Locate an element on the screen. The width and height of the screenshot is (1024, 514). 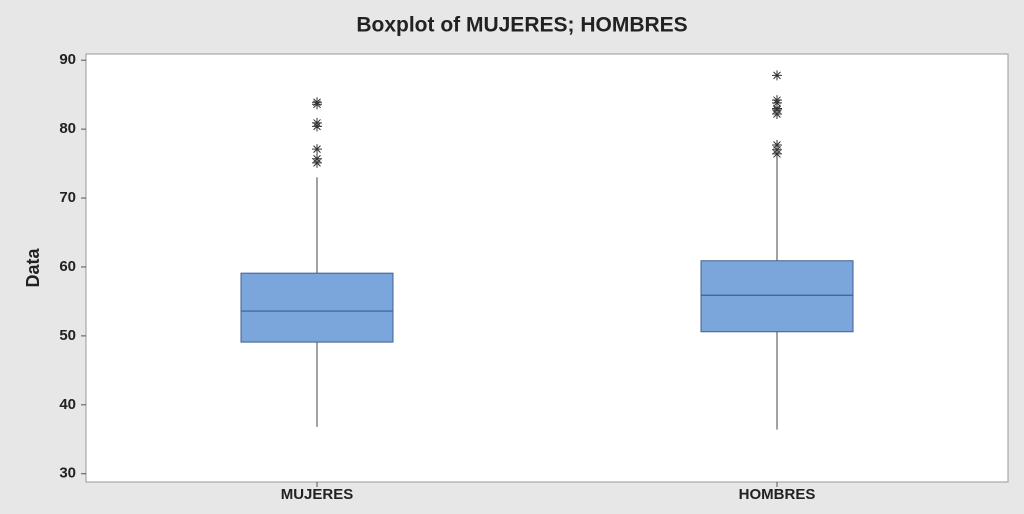
y-tick-label: 90 is located at coordinates (67, 59).